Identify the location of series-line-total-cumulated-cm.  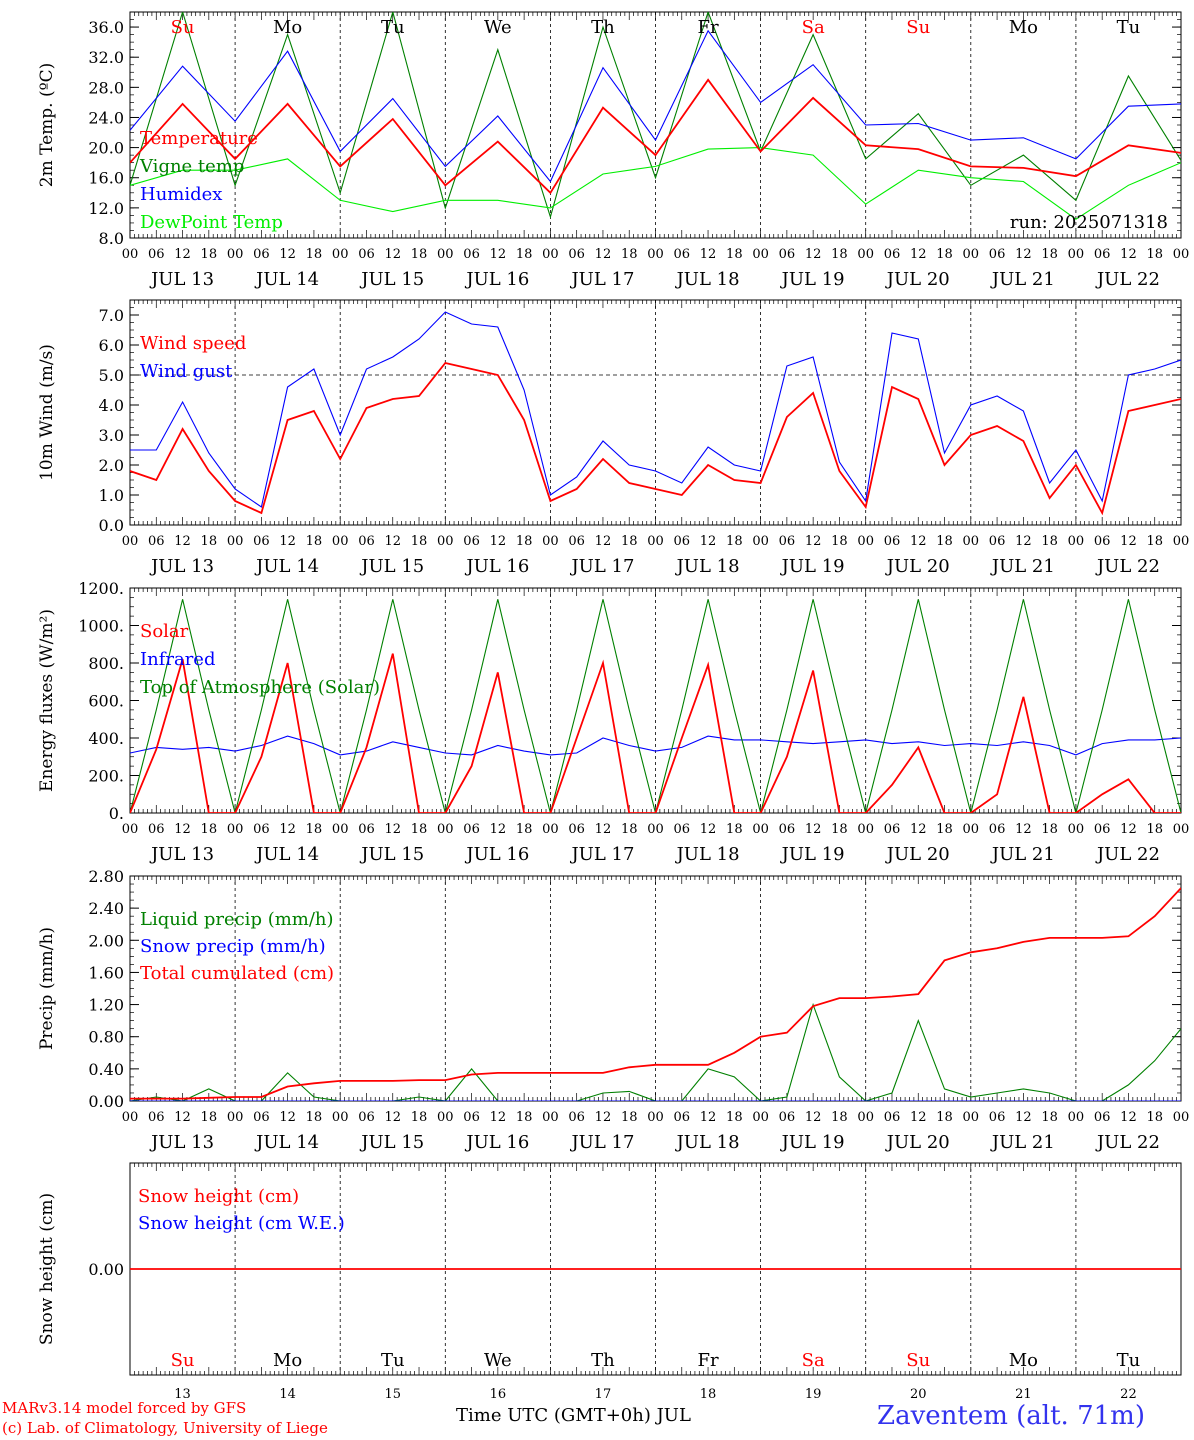
(655, 993).